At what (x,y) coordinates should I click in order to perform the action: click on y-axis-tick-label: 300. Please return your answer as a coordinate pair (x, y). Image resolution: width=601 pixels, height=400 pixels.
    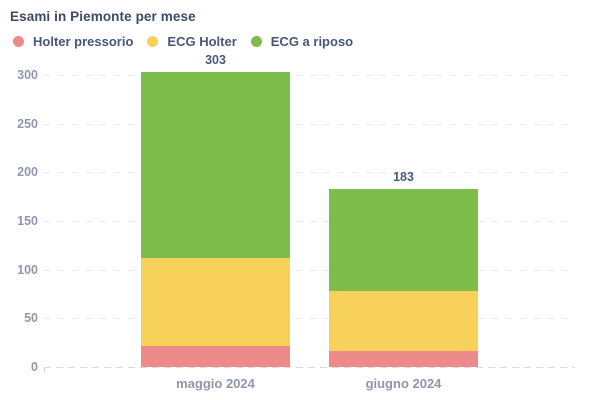
    Looking at the image, I should click on (27, 74).